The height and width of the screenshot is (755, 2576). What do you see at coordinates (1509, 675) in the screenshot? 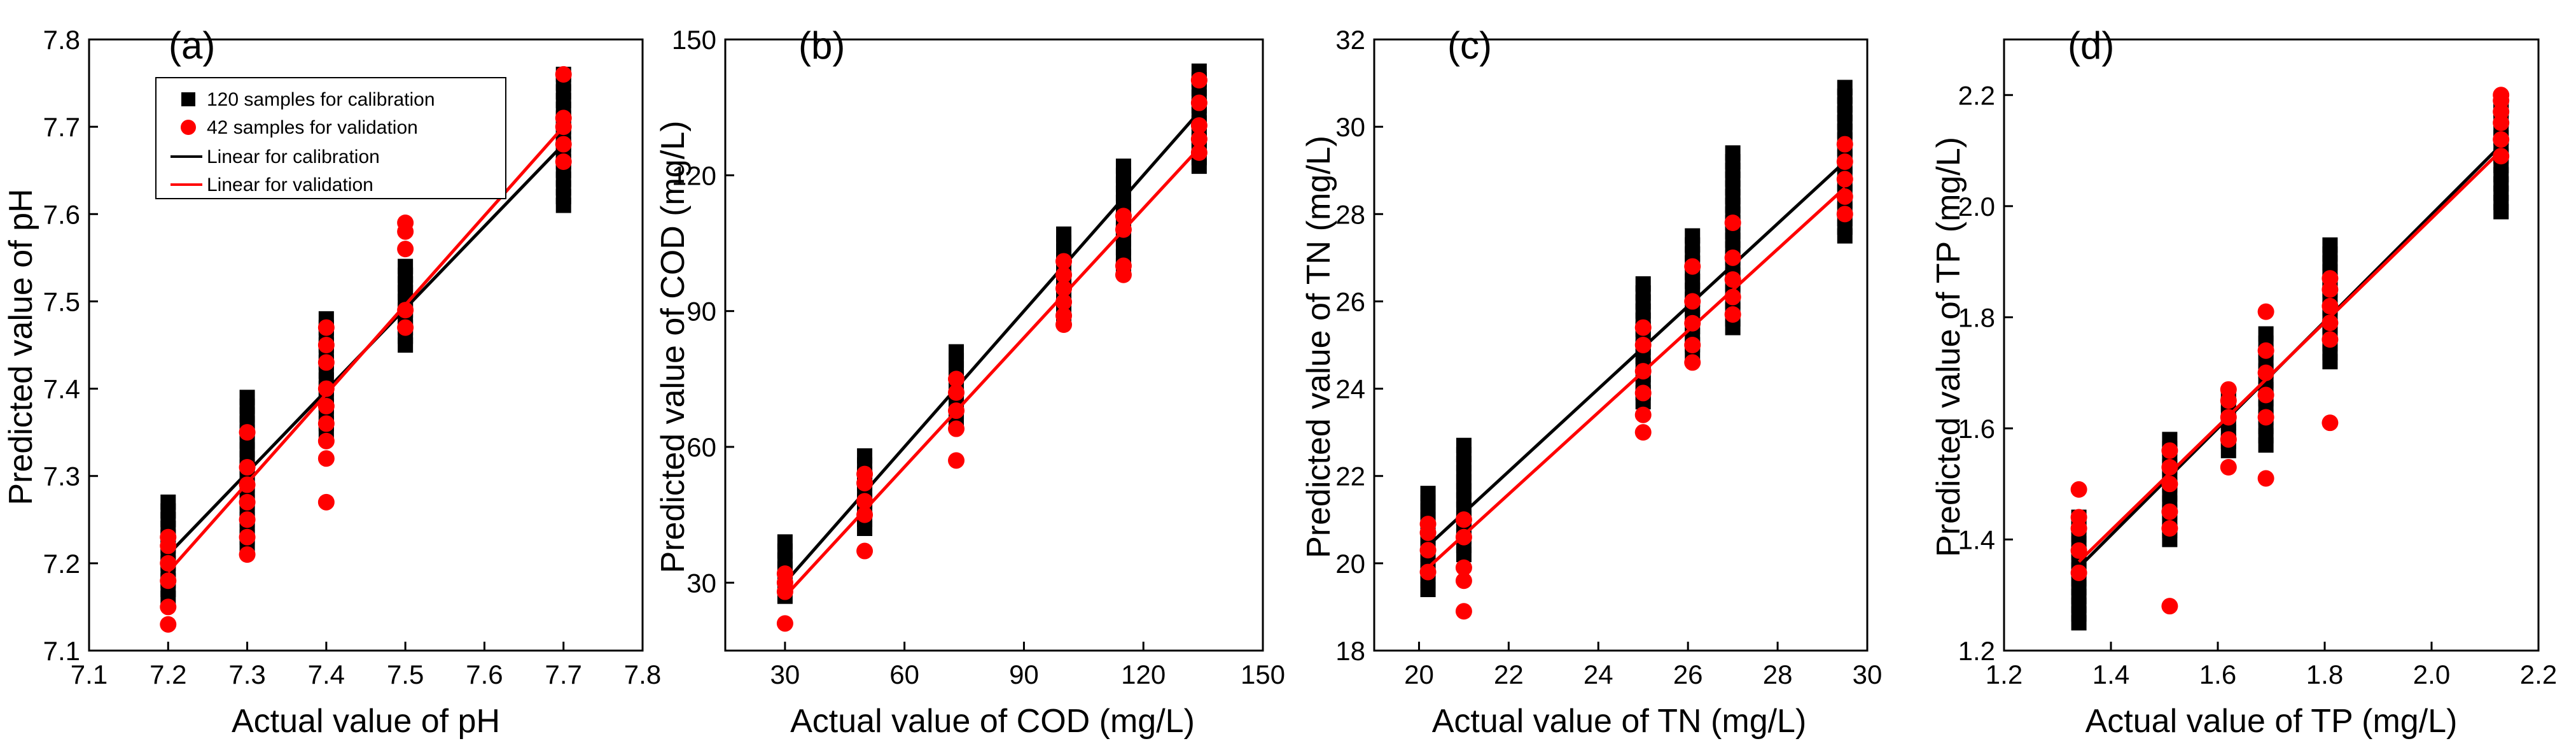
I see `x-tick-label: 22` at bounding box center [1509, 675].